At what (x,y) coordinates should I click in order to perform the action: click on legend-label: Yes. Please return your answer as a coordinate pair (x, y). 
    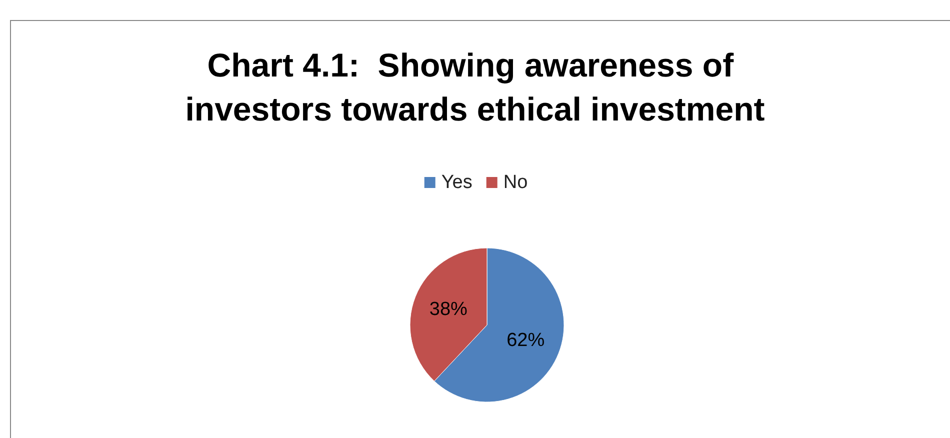
    Looking at the image, I should click on (456, 182).